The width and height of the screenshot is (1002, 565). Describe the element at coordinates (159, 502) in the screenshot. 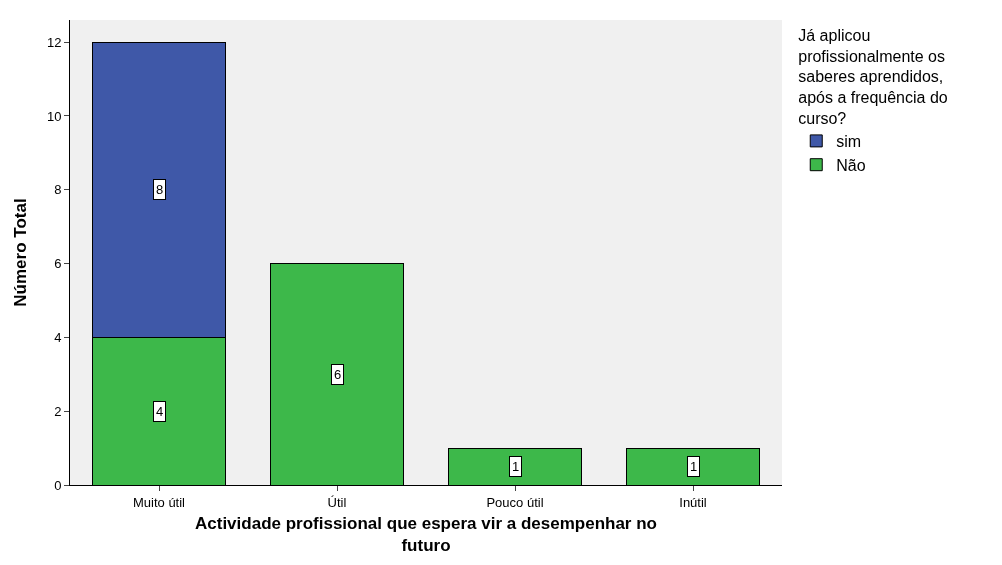

I see `x-tick-label: Muito útil` at that location.